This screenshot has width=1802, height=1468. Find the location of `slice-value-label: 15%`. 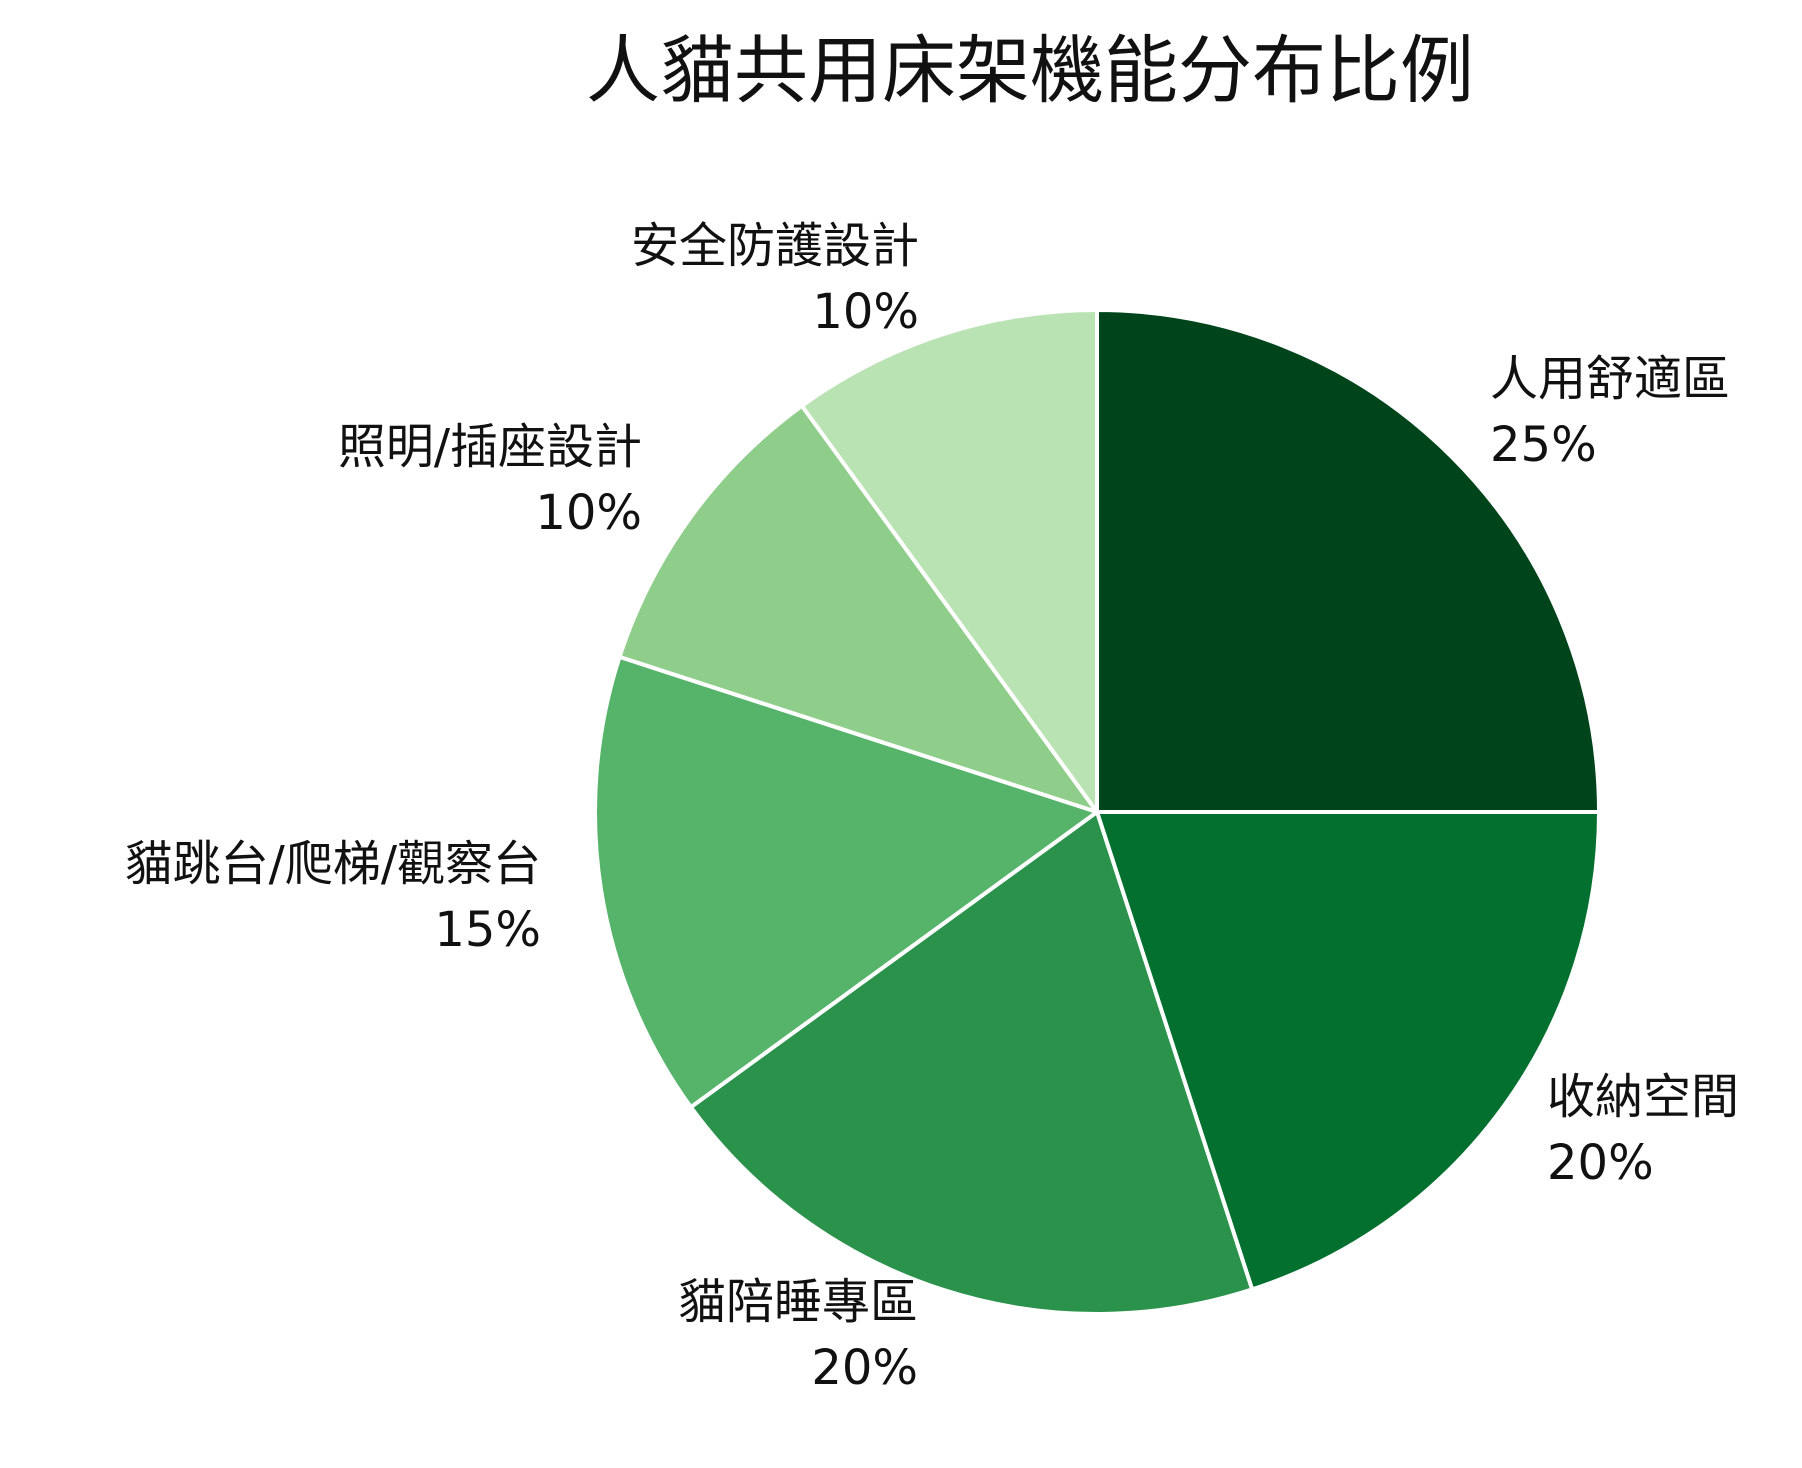

slice-value-label: 15% is located at coordinates (487, 930).